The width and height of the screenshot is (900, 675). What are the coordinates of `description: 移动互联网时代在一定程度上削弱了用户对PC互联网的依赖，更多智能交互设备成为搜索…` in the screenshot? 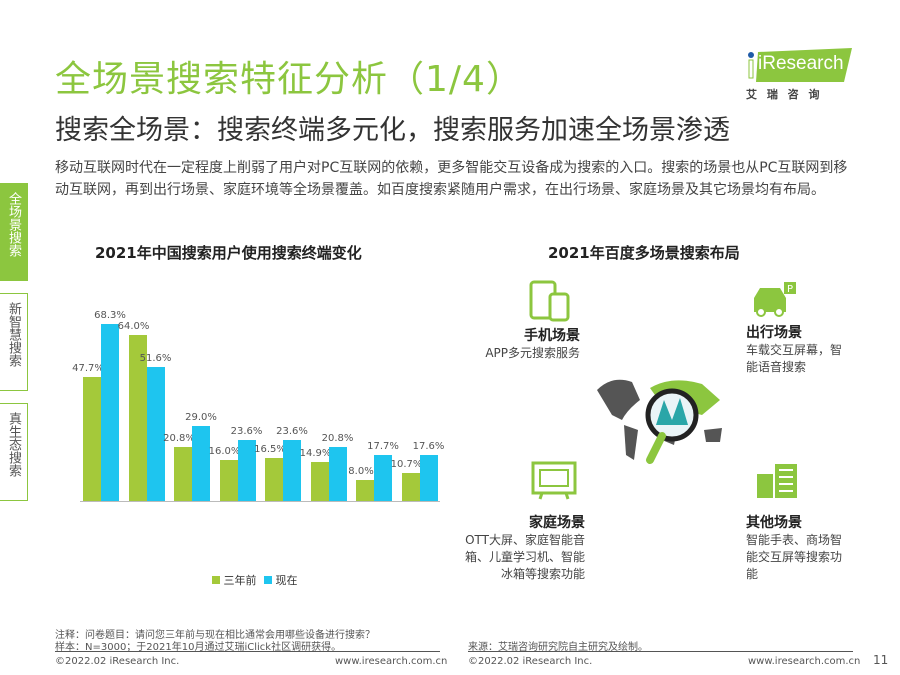 It's located at (451, 179).